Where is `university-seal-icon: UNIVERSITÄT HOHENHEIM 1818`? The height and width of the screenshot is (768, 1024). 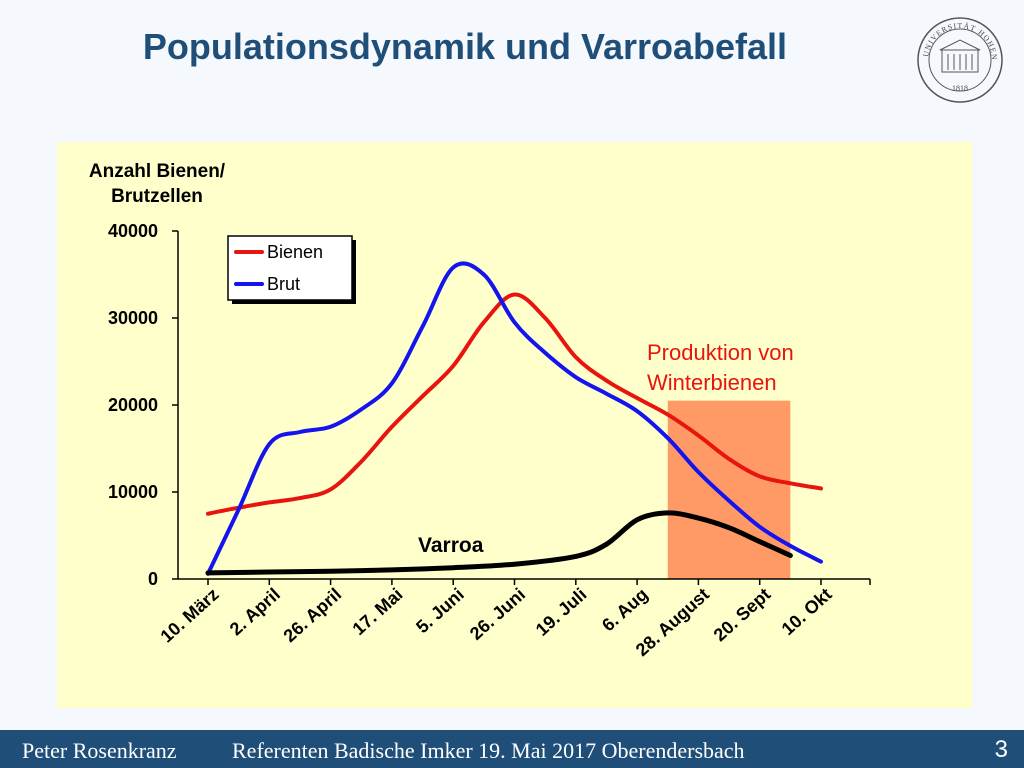
university-seal-icon: UNIVERSITÄT HOHENHEIM 1818 is located at coordinates (959, 59).